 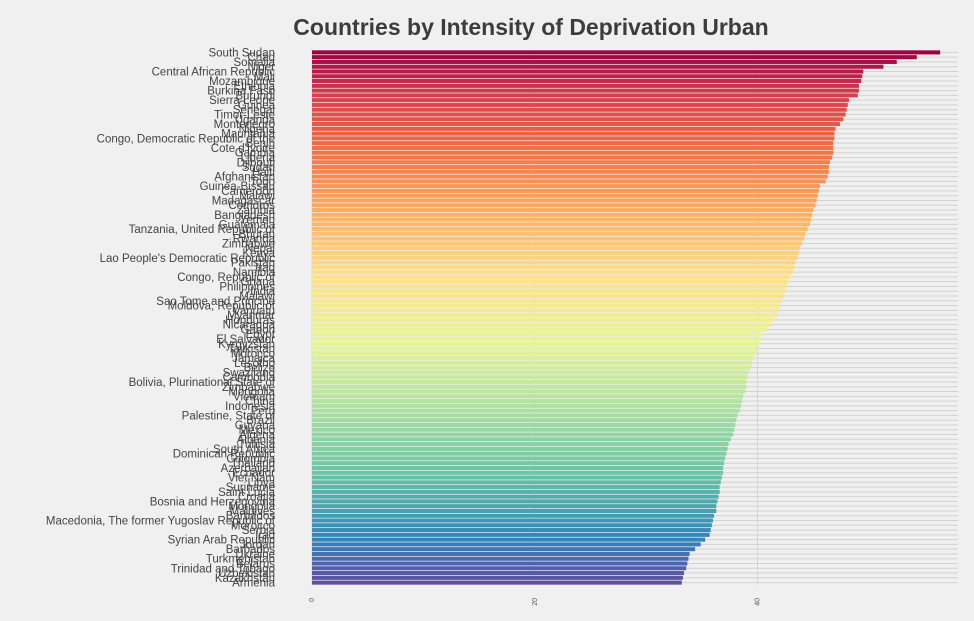 What do you see at coordinates (255, 555) in the screenshot?
I see `y-tick-label: Ukraine` at bounding box center [255, 555].